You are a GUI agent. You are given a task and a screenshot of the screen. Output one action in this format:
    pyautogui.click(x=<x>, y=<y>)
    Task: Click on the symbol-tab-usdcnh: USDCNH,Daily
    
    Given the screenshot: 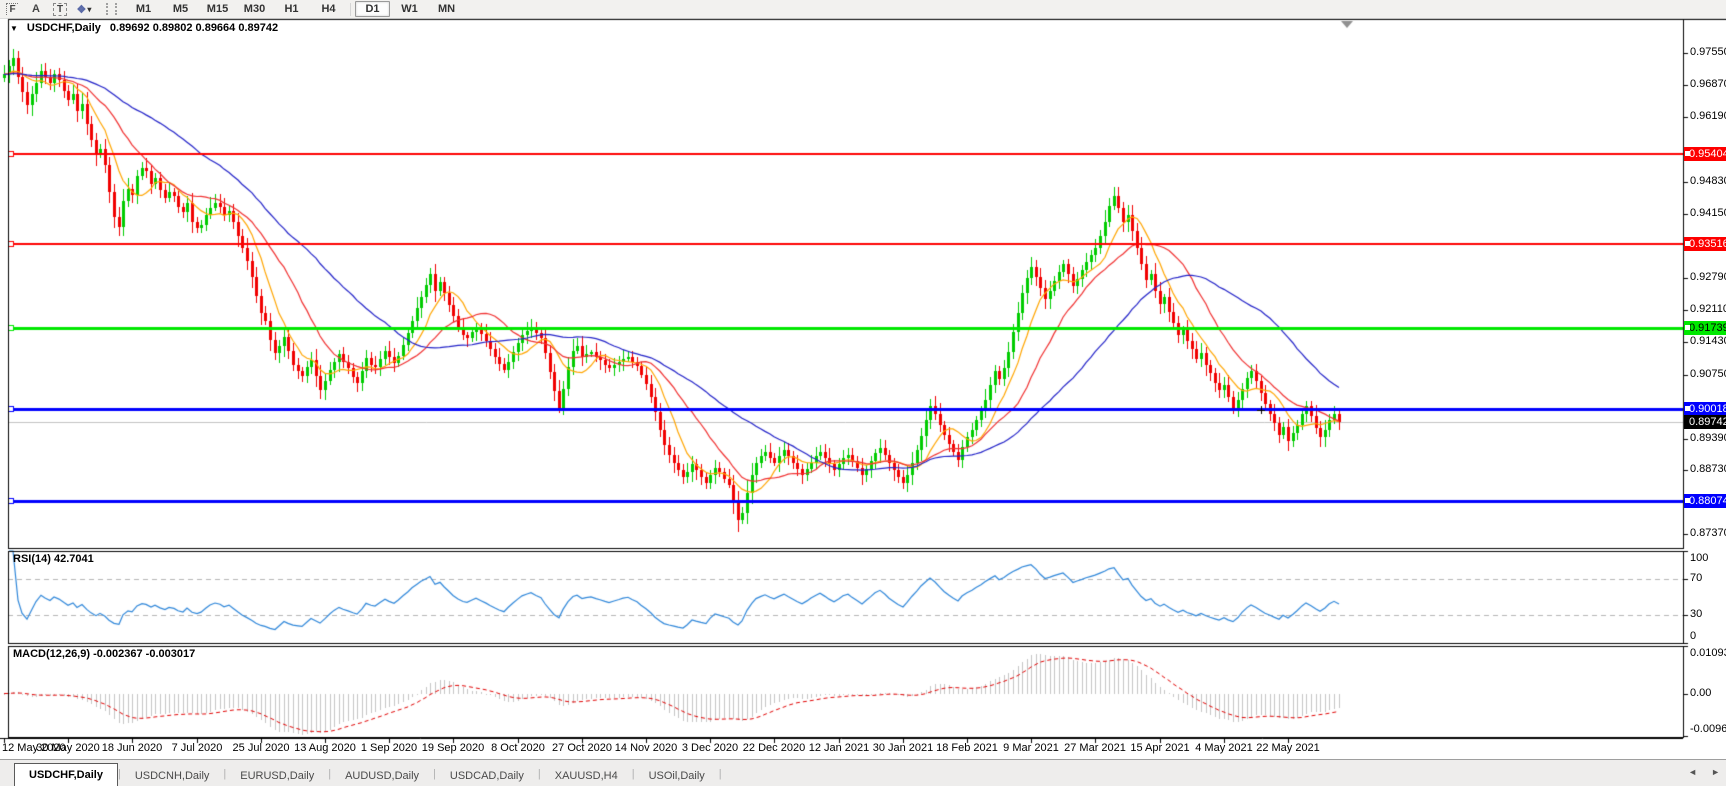 What is the action you would take?
    pyautogui.click(x=172, y=776)
    